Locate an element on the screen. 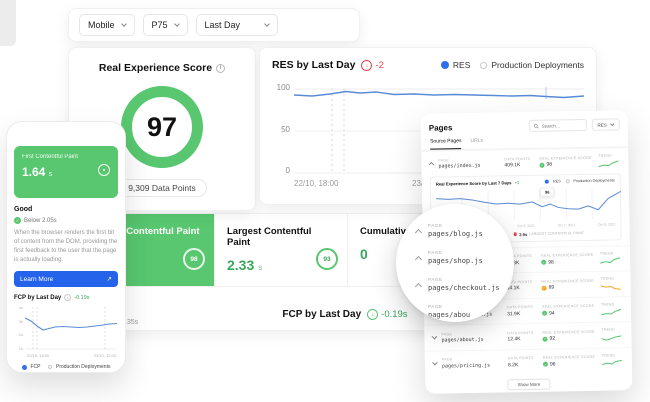 The image size is (650, 402). tab-urls: URLs is located at coordinates (477, 140).